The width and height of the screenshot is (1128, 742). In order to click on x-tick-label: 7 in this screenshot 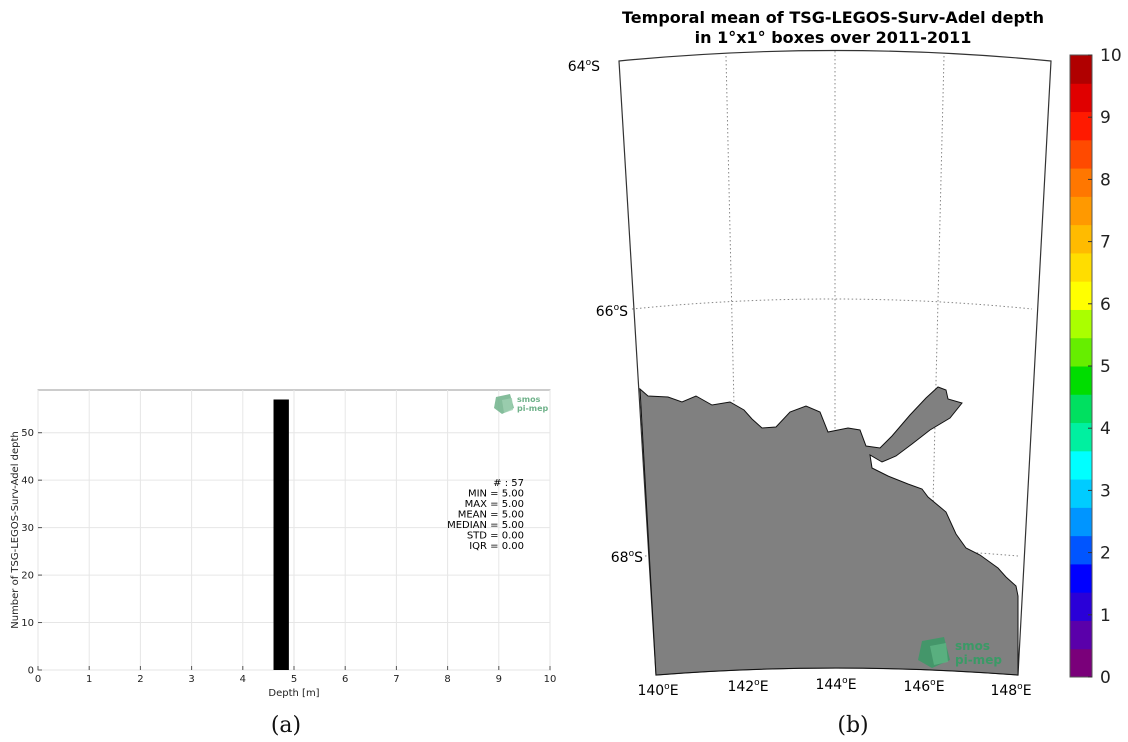, I will do `click(396, 679)`.